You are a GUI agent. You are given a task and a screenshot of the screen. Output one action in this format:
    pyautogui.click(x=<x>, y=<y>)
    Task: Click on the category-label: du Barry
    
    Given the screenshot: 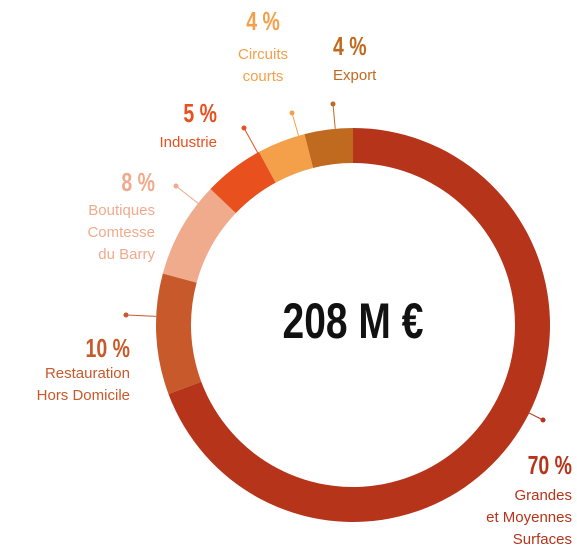 What is the action you would take?
    pyautogui.click(x=126, y=254)
    